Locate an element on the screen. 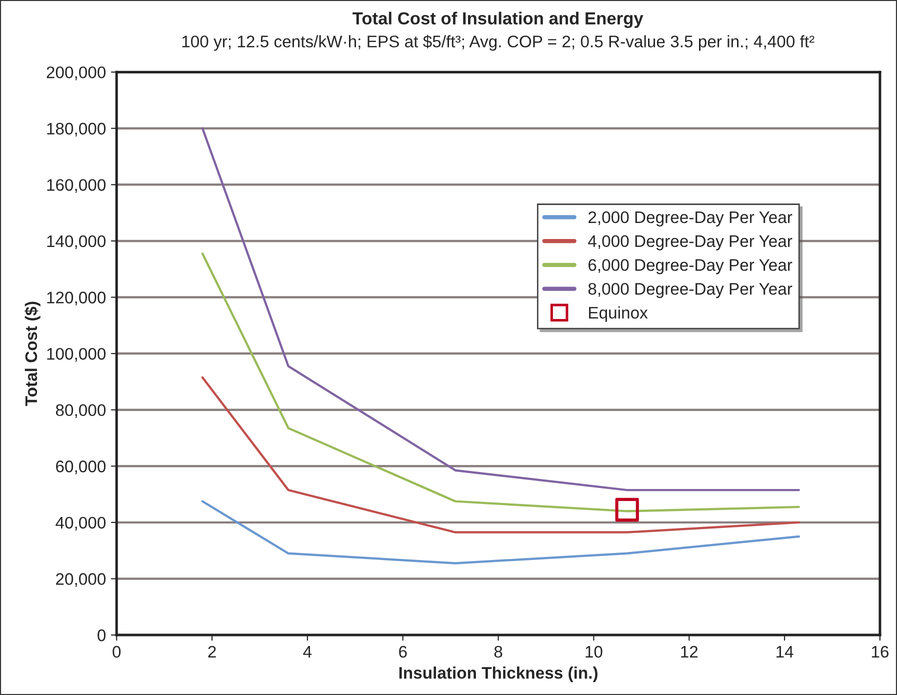  line-series is located at coordinates (500, 532).